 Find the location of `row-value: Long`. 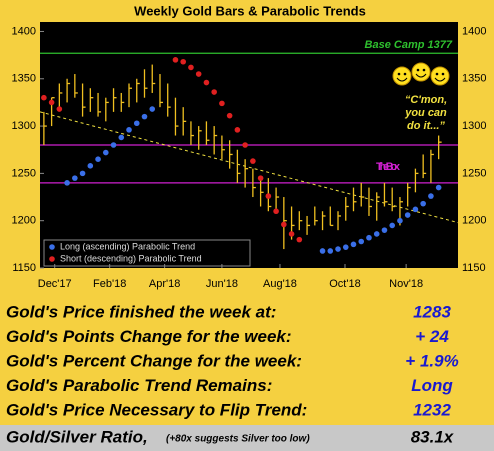

row-value: Long is located at coordinates (432, 385).